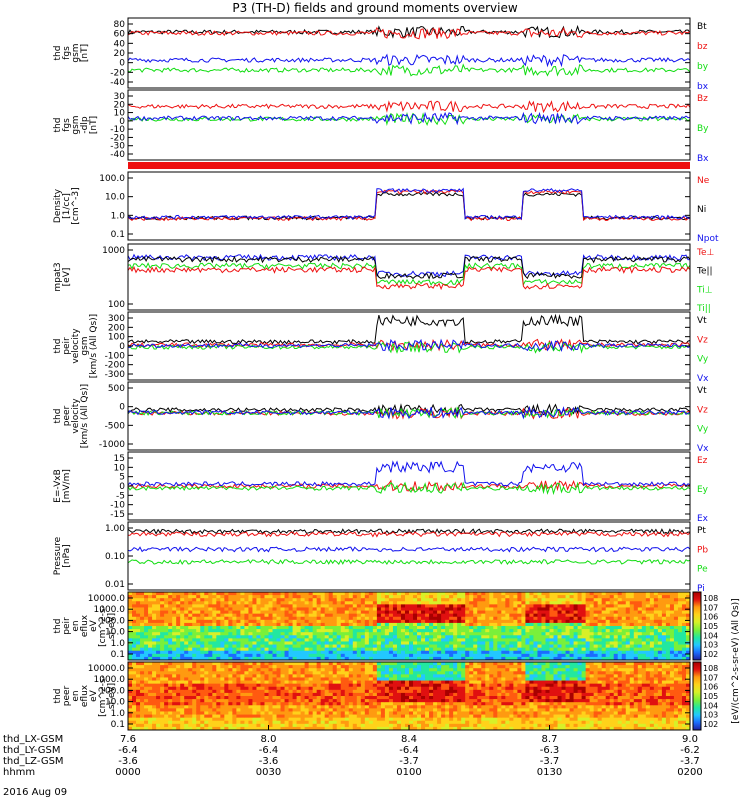 The image size is (750, 800). What do you see at coordinates (117, 515) in the screenshot?
I see `y-tick-label: -15` at bounding box center [117, 515].